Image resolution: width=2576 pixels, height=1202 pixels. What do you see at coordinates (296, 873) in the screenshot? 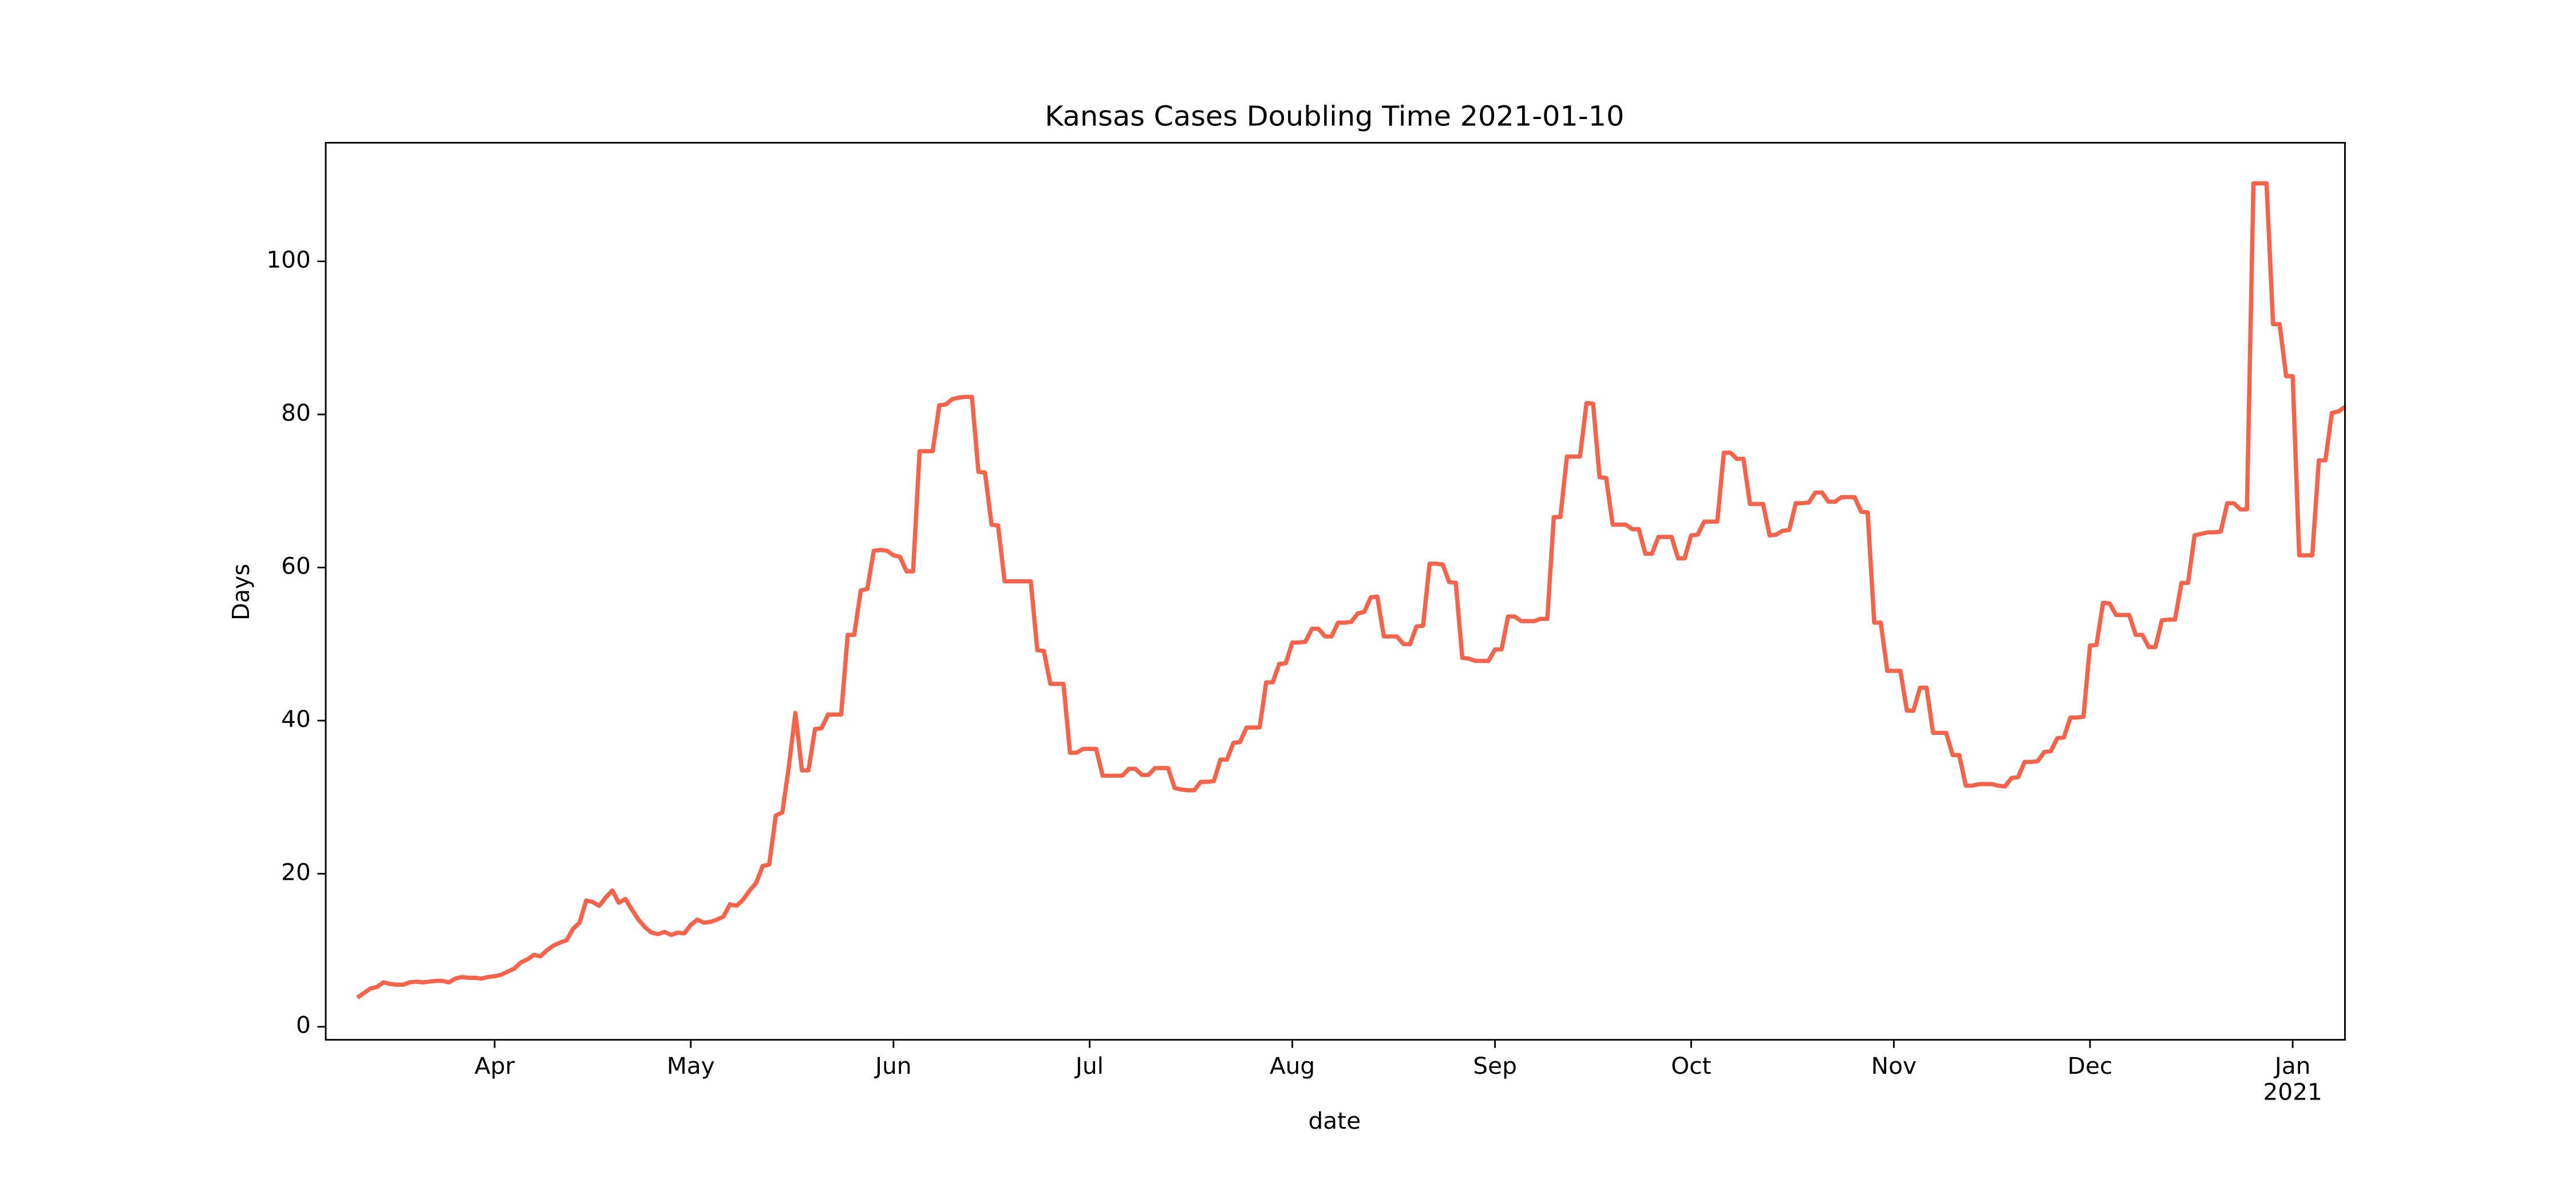
I see `y-tick-label: 20` at bounding box center [296, 873].